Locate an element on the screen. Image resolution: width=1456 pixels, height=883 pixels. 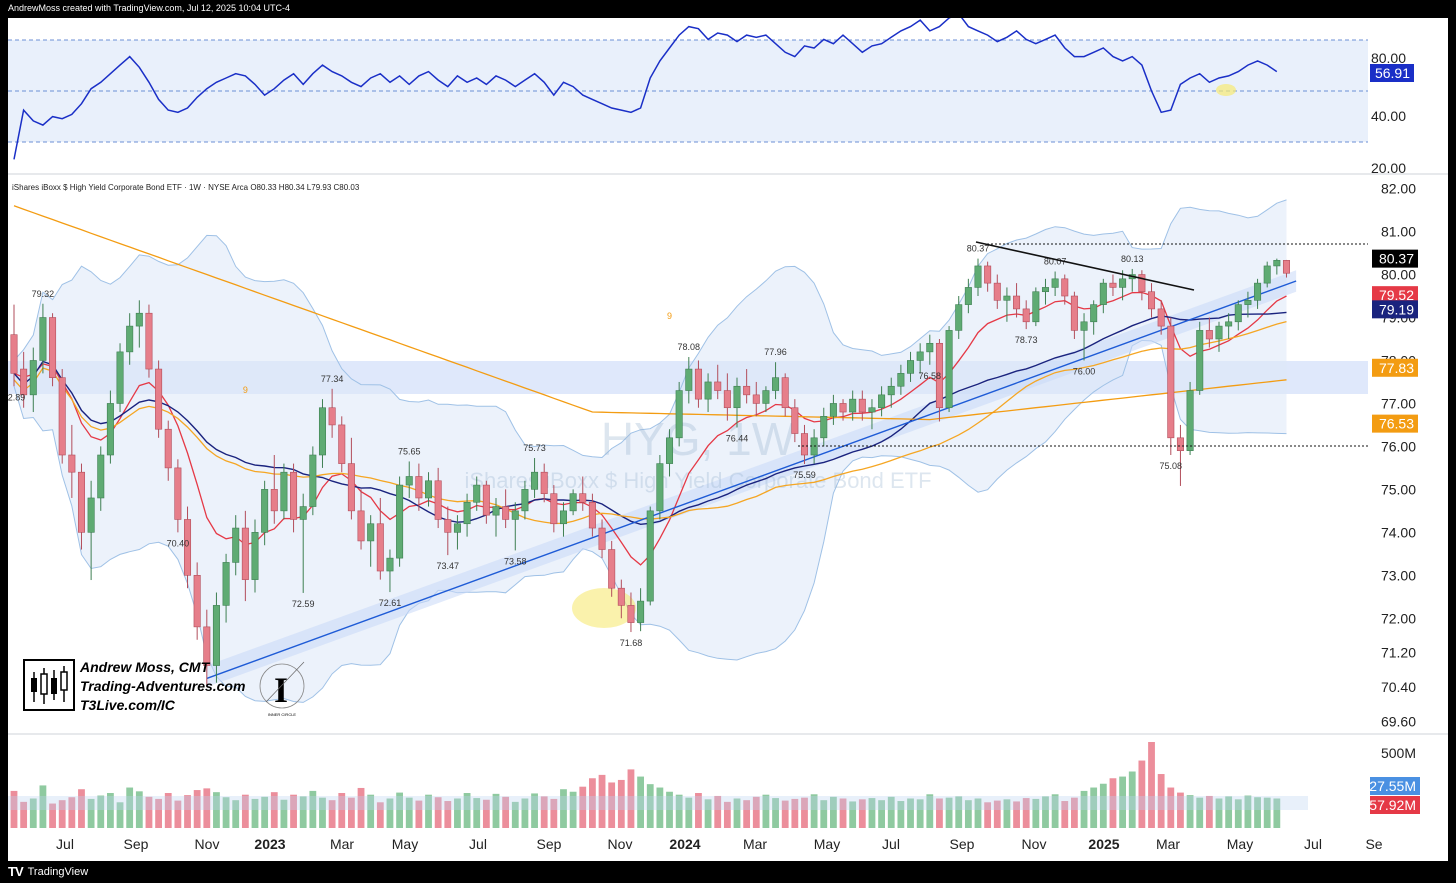
price-annotation: 76.58 is located at coordinates (930, 376).